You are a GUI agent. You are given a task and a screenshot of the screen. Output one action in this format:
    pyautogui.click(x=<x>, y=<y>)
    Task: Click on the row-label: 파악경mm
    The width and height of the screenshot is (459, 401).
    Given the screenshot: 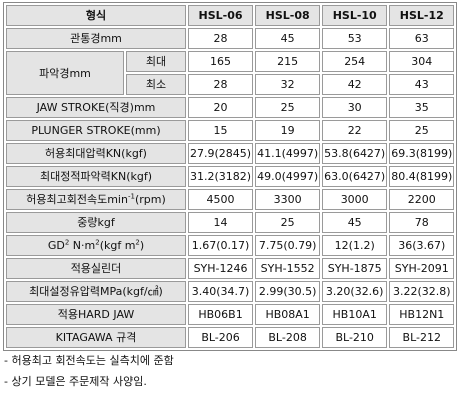 What is the action you would take?
    pyautogui.click(x=65, y=73)
    